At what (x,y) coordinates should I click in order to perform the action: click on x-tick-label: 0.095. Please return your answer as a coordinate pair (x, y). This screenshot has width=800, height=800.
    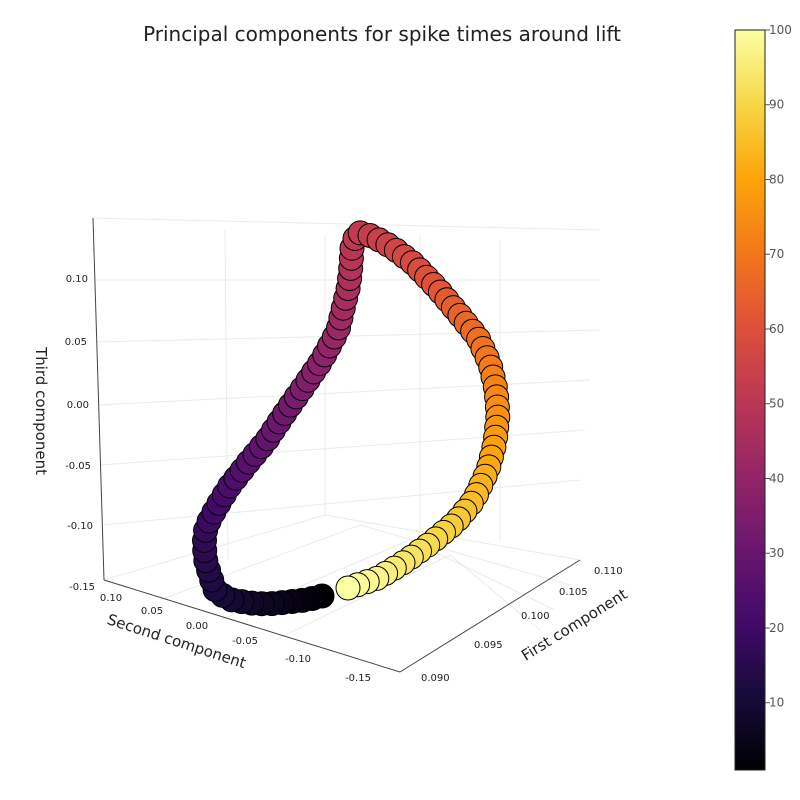
    Looking at the image, I should click on (488, 645).